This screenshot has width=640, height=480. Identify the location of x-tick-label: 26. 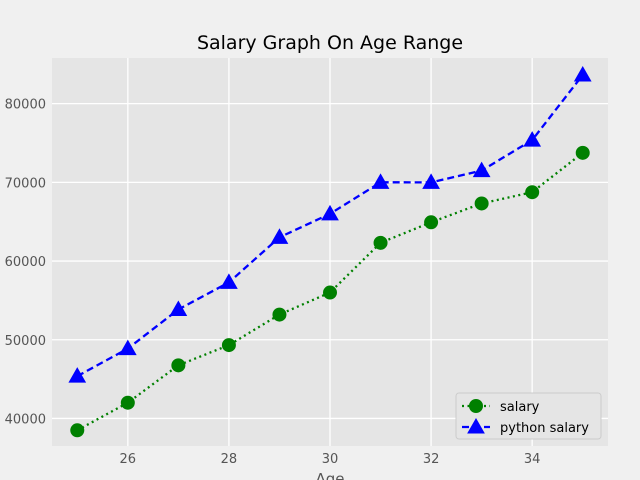
(128, 459).